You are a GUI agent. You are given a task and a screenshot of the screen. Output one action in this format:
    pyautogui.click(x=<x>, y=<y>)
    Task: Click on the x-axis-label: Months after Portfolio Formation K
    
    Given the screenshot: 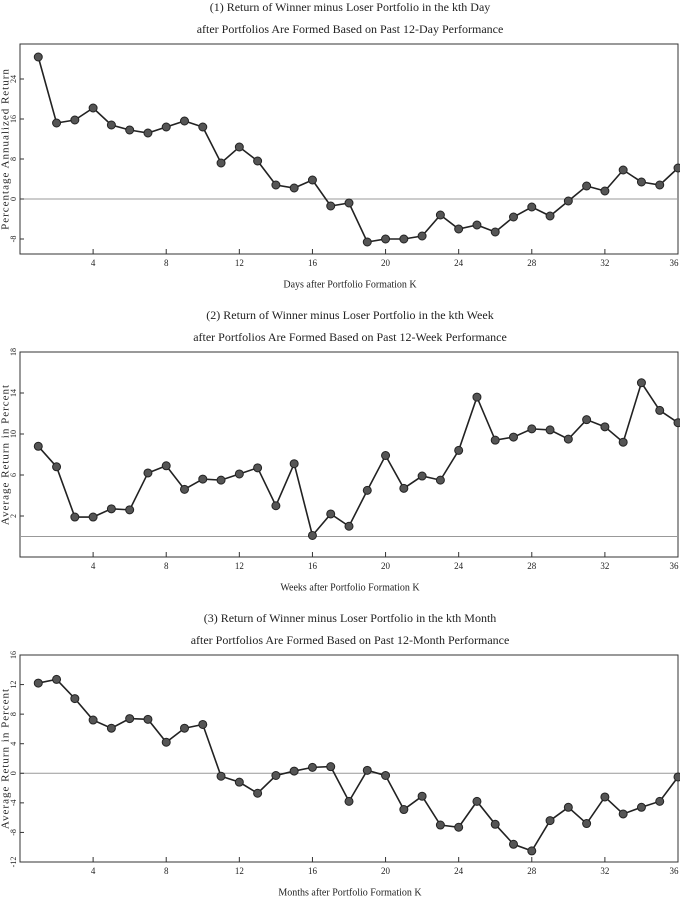 What is the action you would take?
    pyautogui.click(x=350, y=892)
    